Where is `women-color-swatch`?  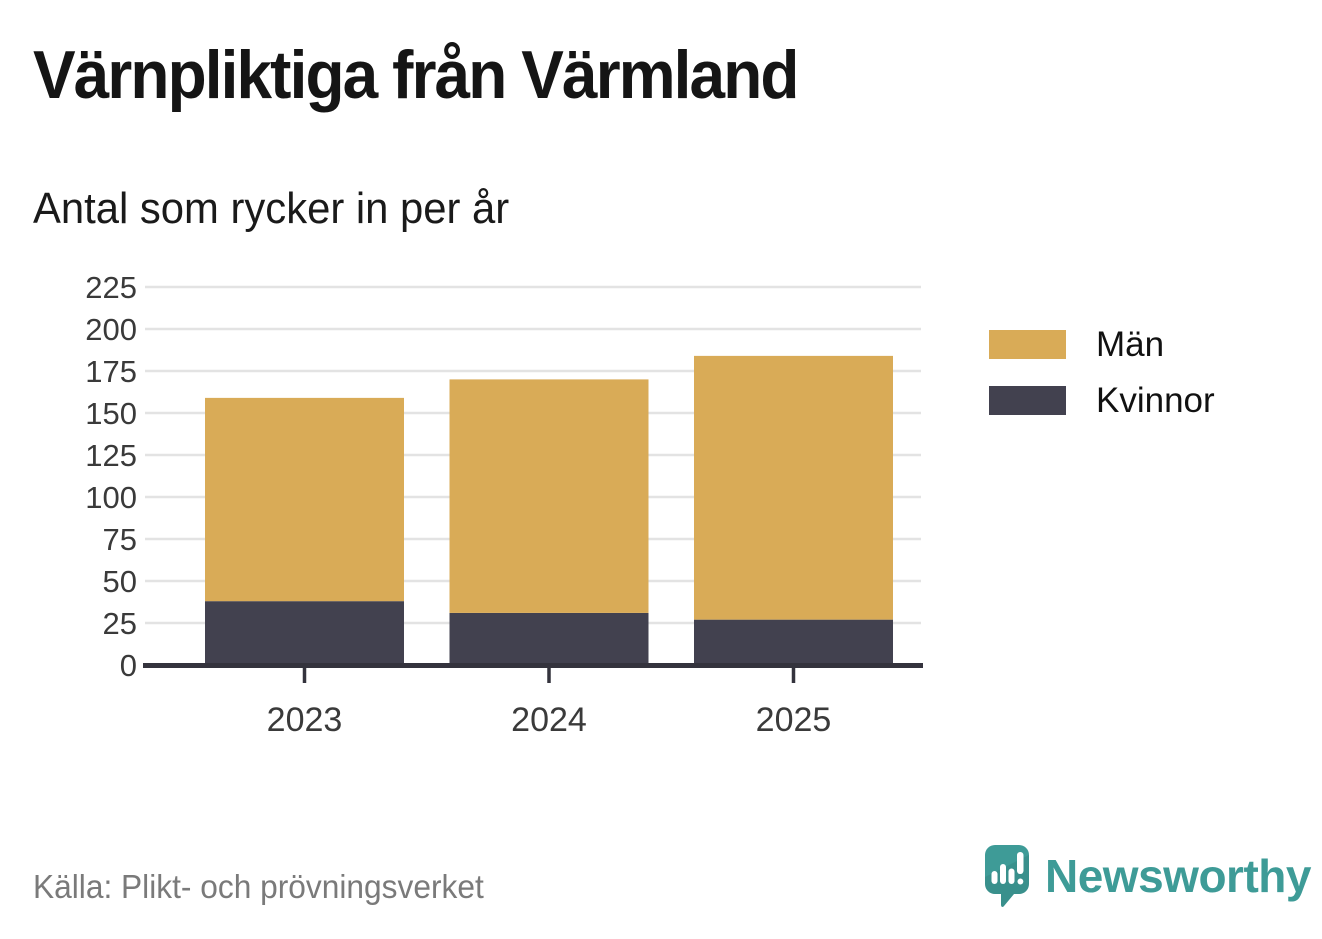 women-color-swatch is located at coordinates (1027, 400).